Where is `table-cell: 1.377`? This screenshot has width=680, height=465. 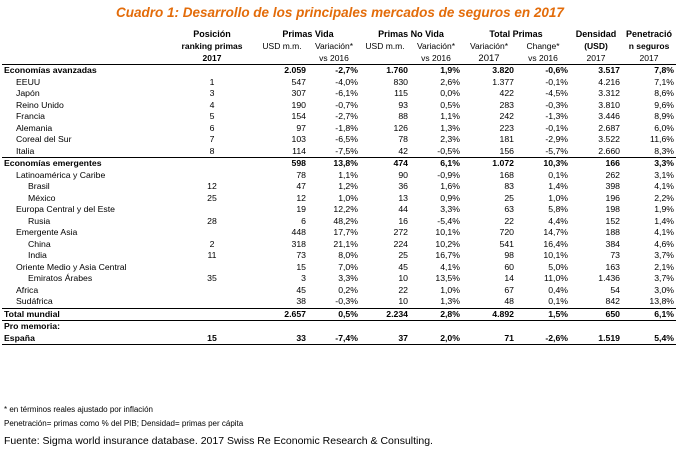 table-cell: 1.377 is located at coordinates (503, 81).